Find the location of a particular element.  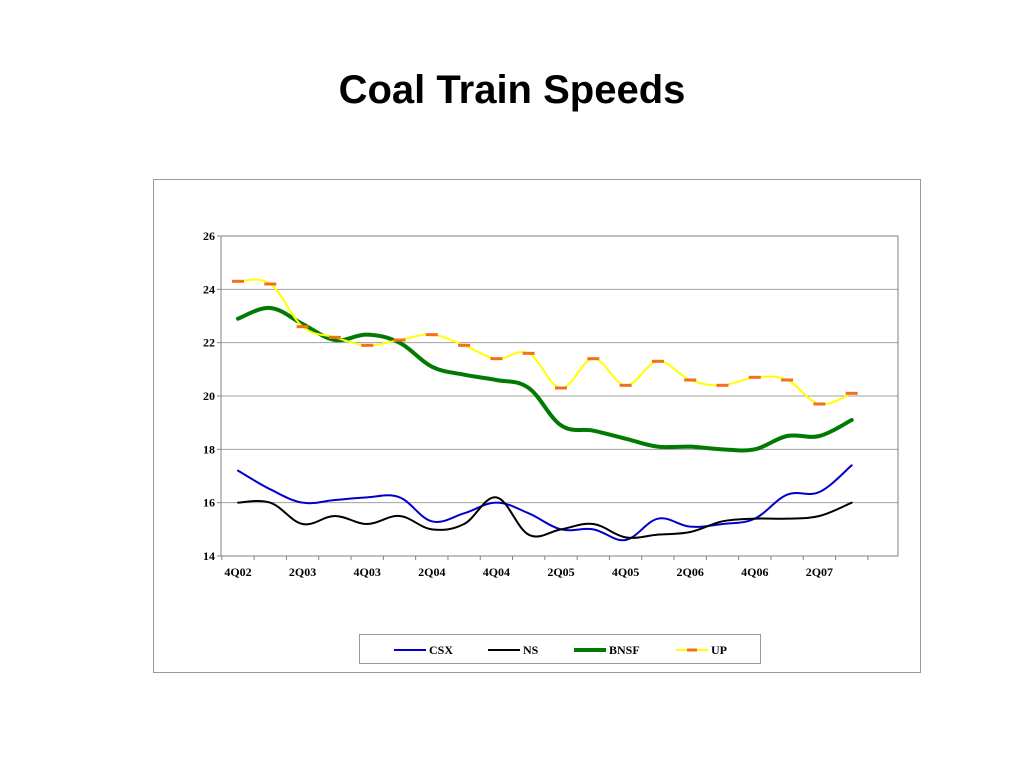

y-tick-label: 26 is located at coordinates (209, 236).